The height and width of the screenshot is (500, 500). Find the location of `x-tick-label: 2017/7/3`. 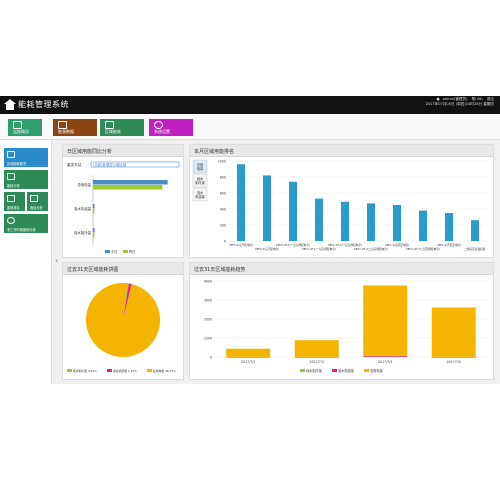

x-tick-label: 2017/7/3 is located at coordinates (317, 362).